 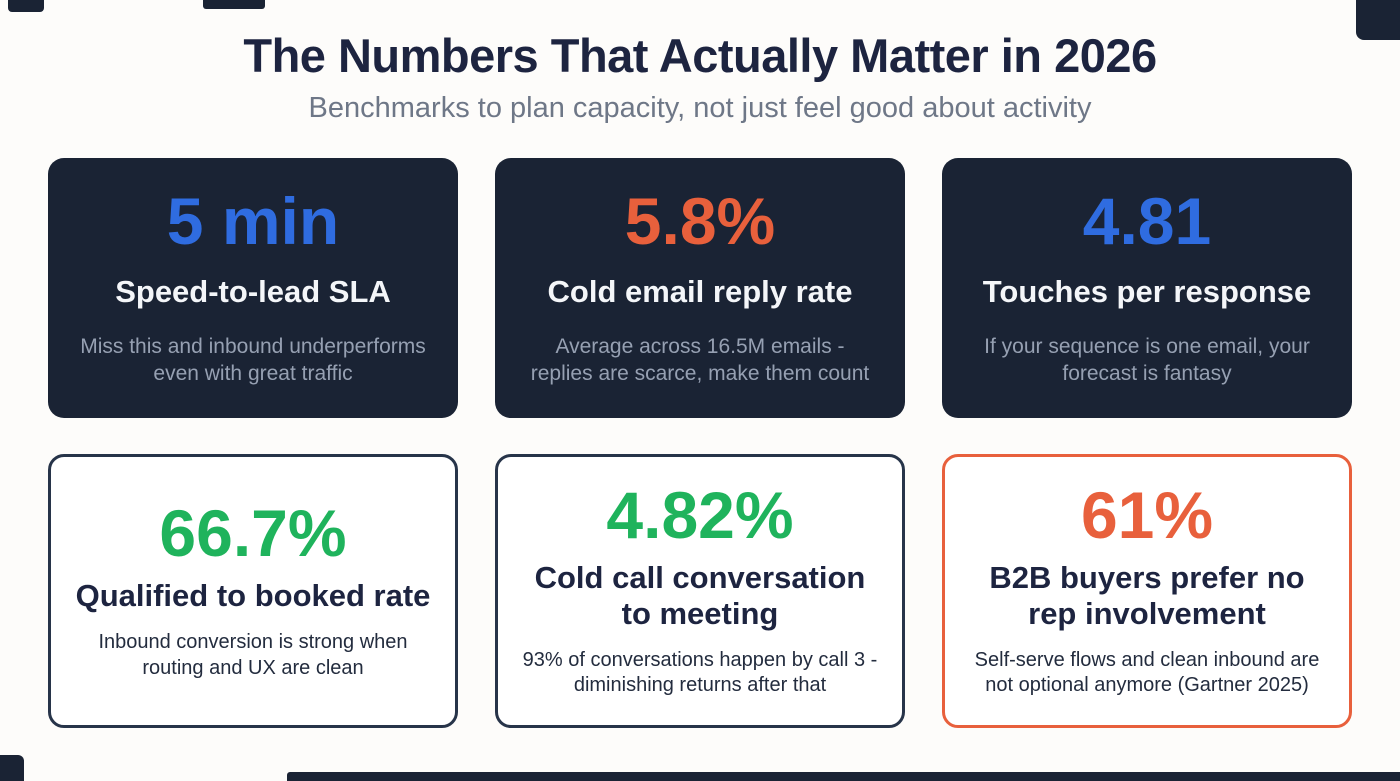 What do you see at coordinates (700, 220) in the screenshot?
I see `stat-value: 5.8%` at bounding box center [700, 220].